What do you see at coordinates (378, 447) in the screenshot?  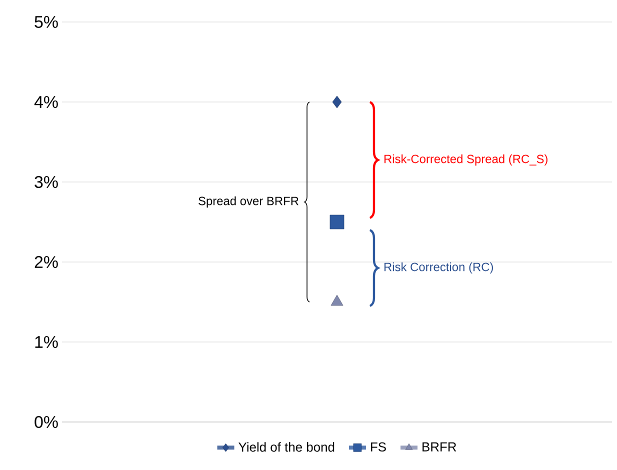 I see `legend-label: FS` at bounding box center [378, 447].